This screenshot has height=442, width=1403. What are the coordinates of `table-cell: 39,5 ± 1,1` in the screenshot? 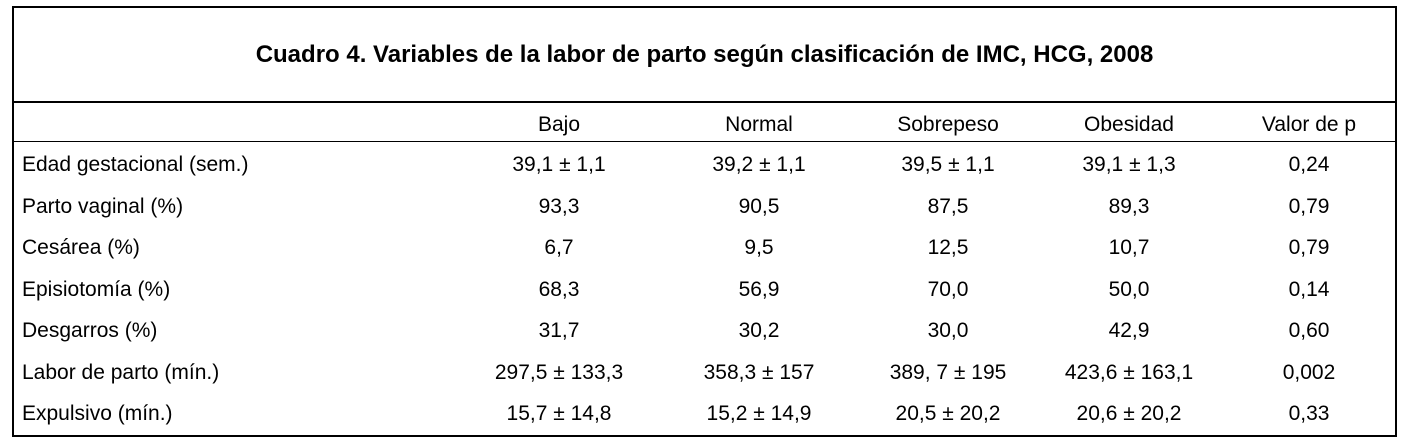 It's located at (948, 164).